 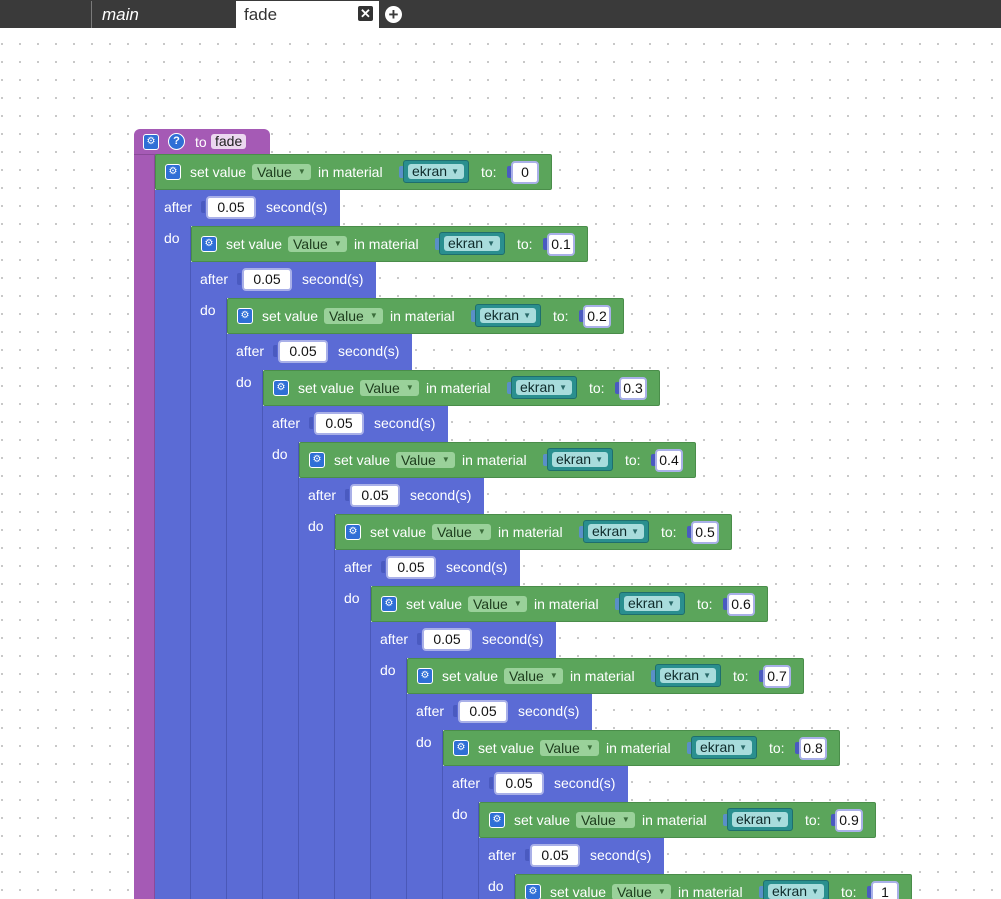 I want to click on set-value-block: ⚙ set value Value ▼ in material ekran ▼ to: 0.3, so click(x=461, y=388).